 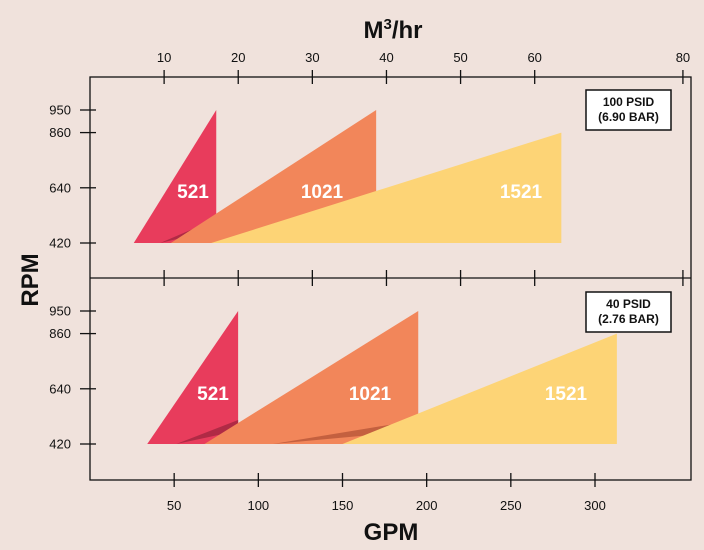 What do you see at coordinates (174, 505) in the screenshot?
I see `x-bottom-tick-label: 50` at bounding box center [174, 505].